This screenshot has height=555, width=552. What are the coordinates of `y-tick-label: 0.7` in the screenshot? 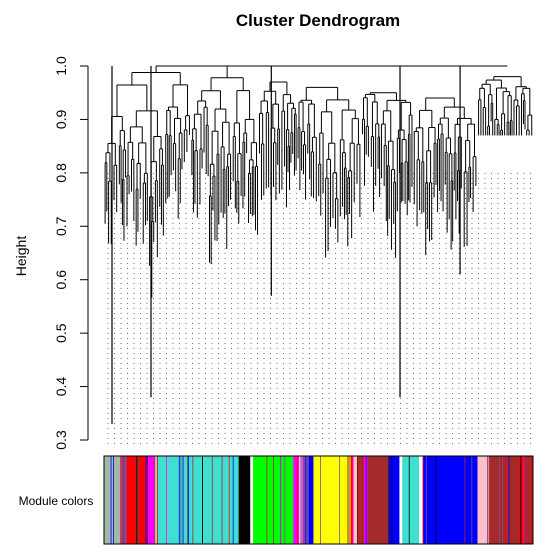 It's located at (61, 226).